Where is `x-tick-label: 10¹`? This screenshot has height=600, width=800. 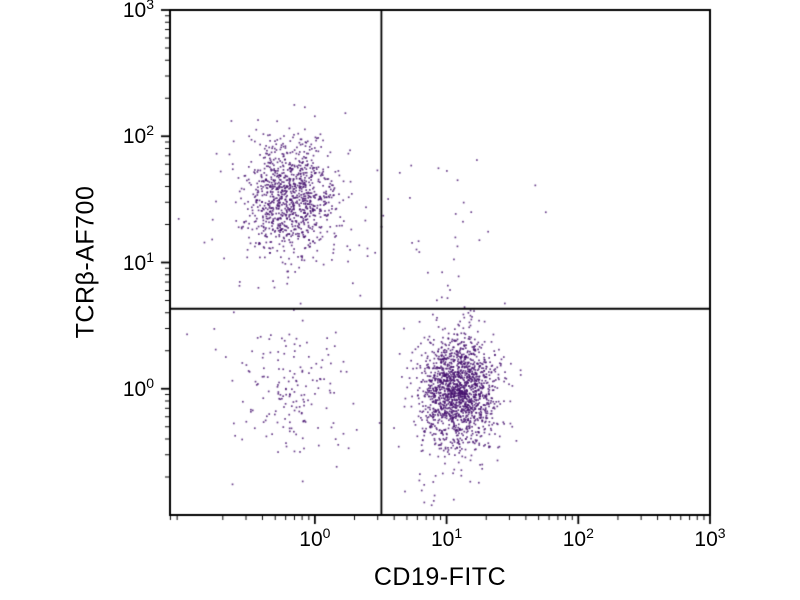
x-tick-label: 10¹ is located at coordinates (447, 538).